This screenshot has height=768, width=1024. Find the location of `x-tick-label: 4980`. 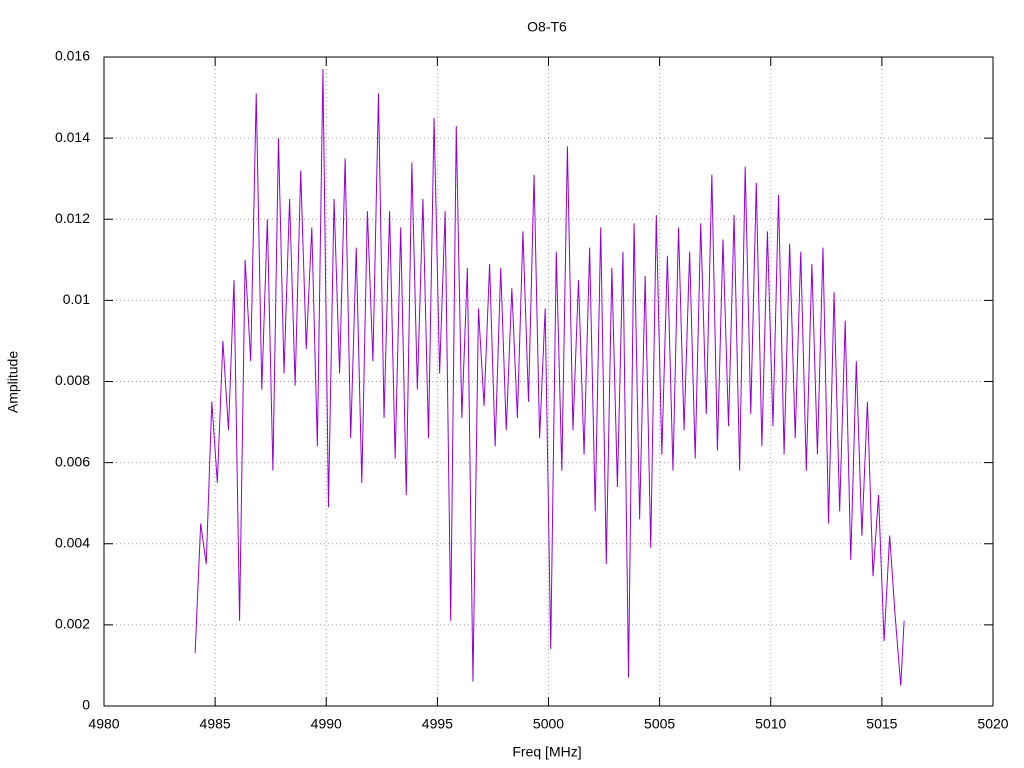

x-tick-label: 4980 is located at coordinates (103, 724).